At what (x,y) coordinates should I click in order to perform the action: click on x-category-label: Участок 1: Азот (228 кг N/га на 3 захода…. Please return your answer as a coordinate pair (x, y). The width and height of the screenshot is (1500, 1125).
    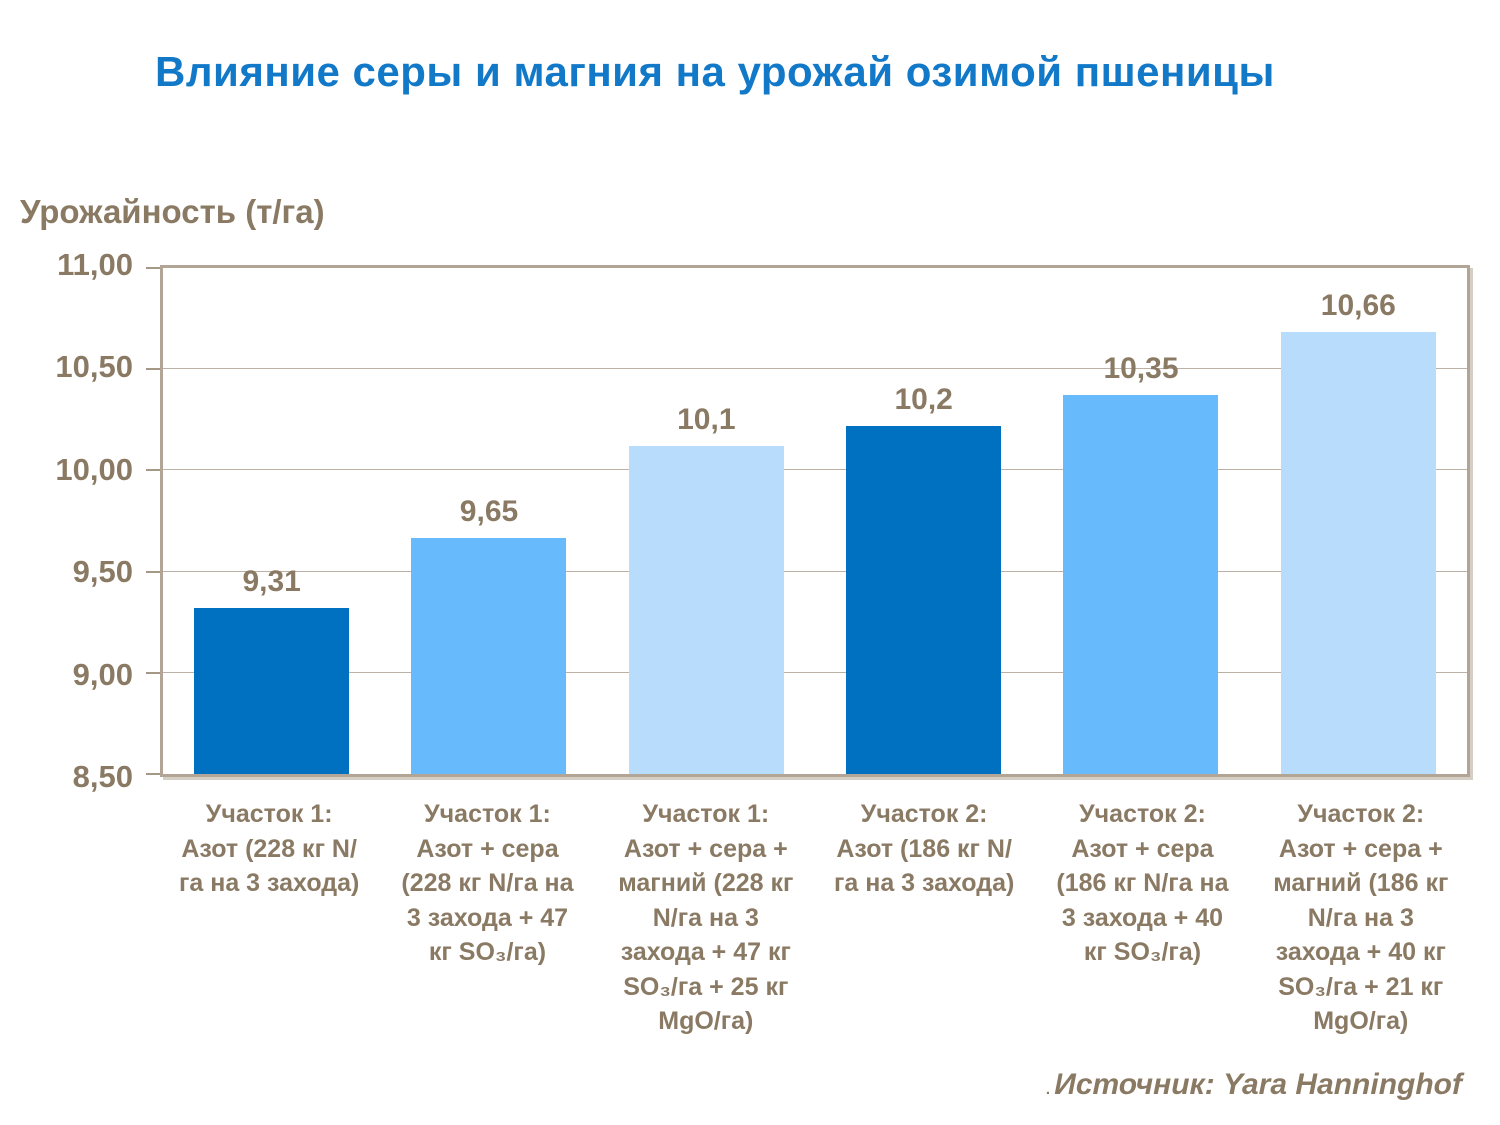
    Looking at the image, I should click on (269, 848).